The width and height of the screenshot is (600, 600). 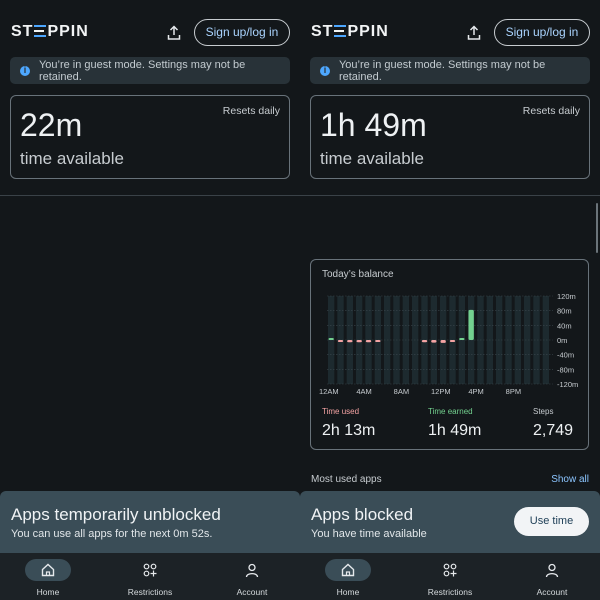 What do you see at coordinates (450, 411) in the screenshot?
I see `time-earned-label: Time earned` at bounding box center [450, 411].